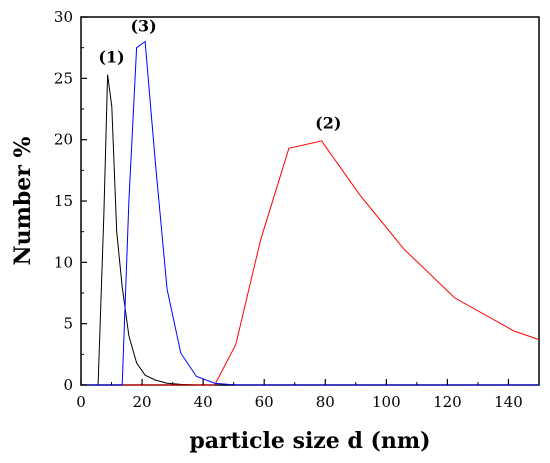 The height and width of the screenshot is (463, 550). I want to click on x-tick-label: 0, so click(81, 402).